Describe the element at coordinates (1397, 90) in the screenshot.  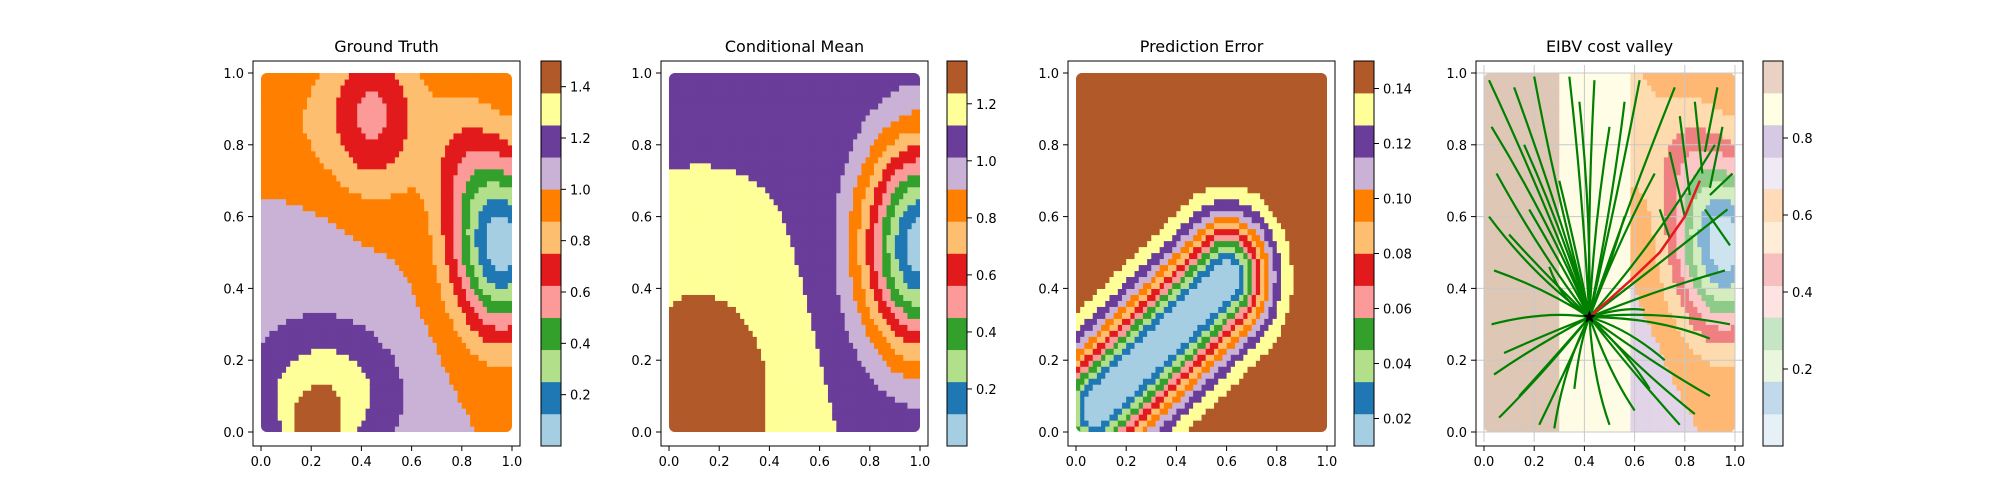
I see `colorbar-tick-label: 0.14` at that location.